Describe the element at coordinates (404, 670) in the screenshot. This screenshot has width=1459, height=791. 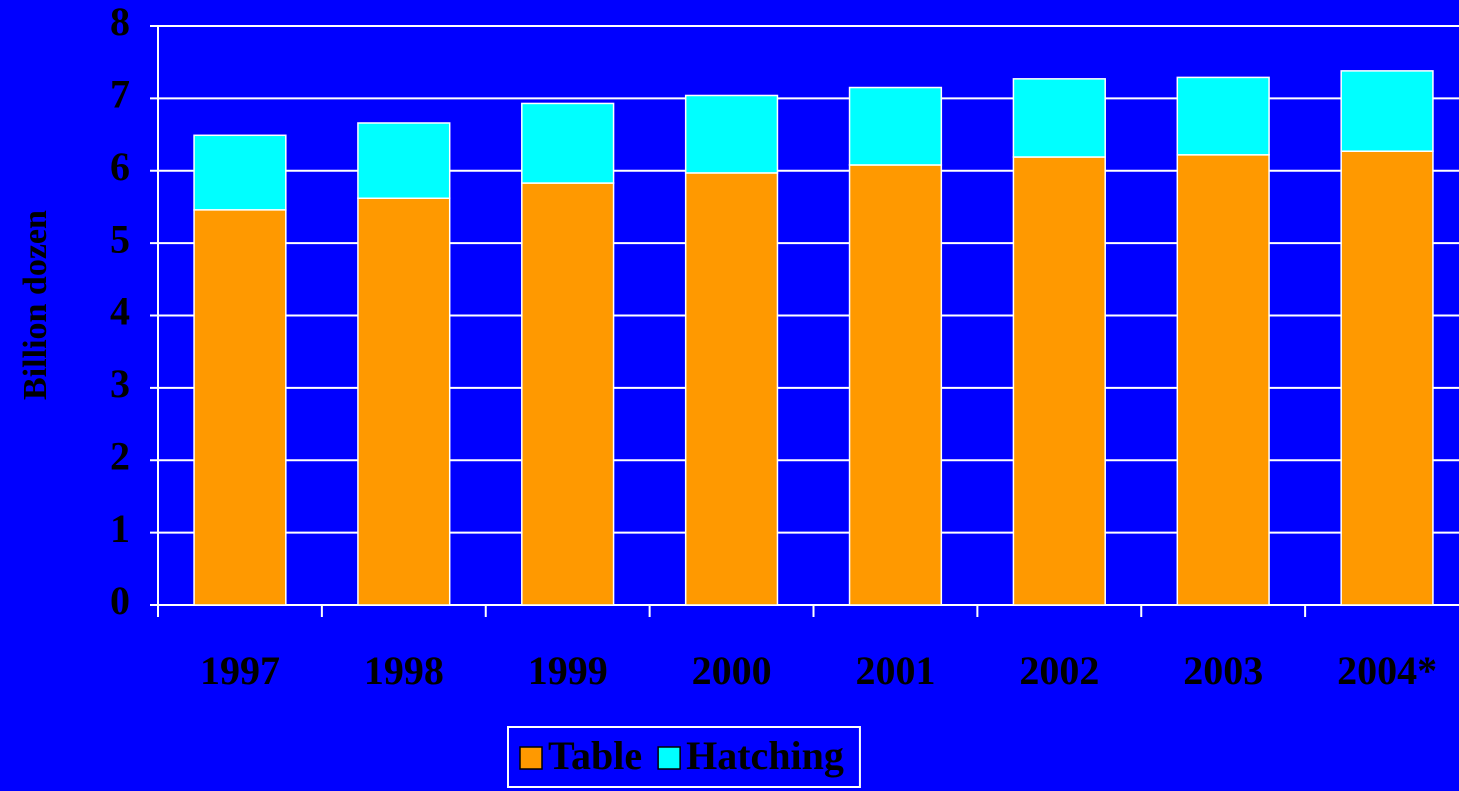
I see `x-tick-label: 1998` at that location.